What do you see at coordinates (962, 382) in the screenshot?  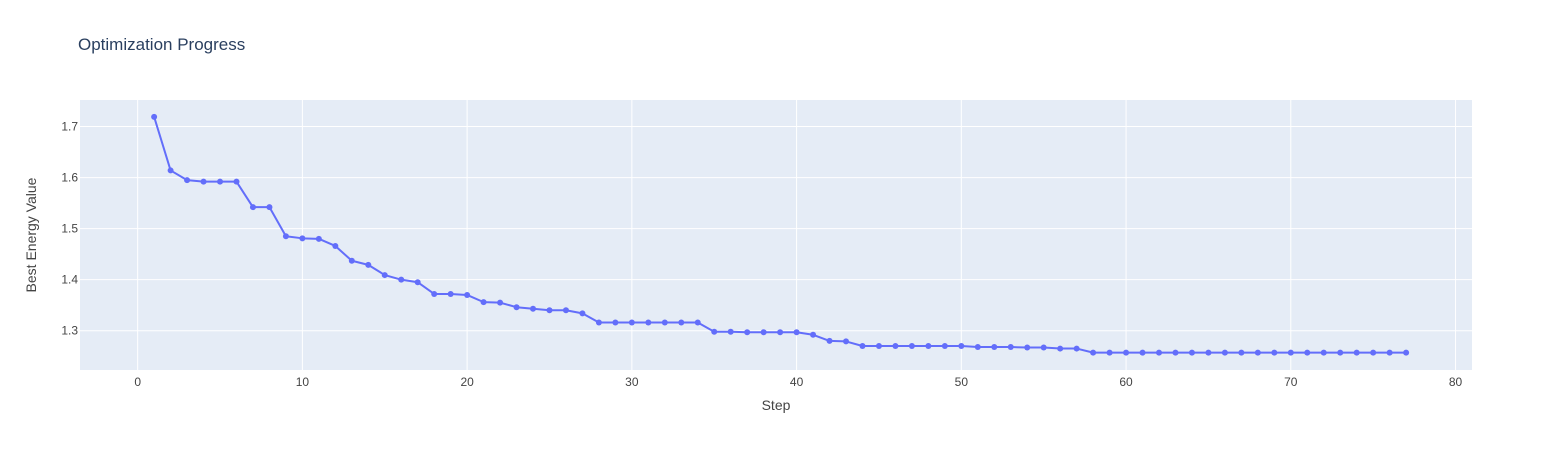 I see `x-tick-label: 50` at bounding box center [962, 382].